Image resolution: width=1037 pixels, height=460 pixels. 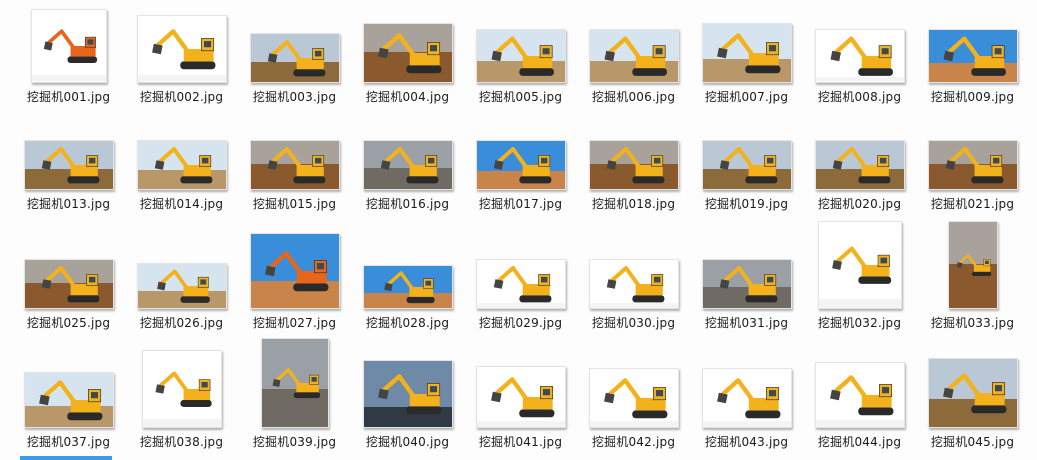 I want to click on file-name-label: 挖掘机045.jpg, so click(x=972, y=442).